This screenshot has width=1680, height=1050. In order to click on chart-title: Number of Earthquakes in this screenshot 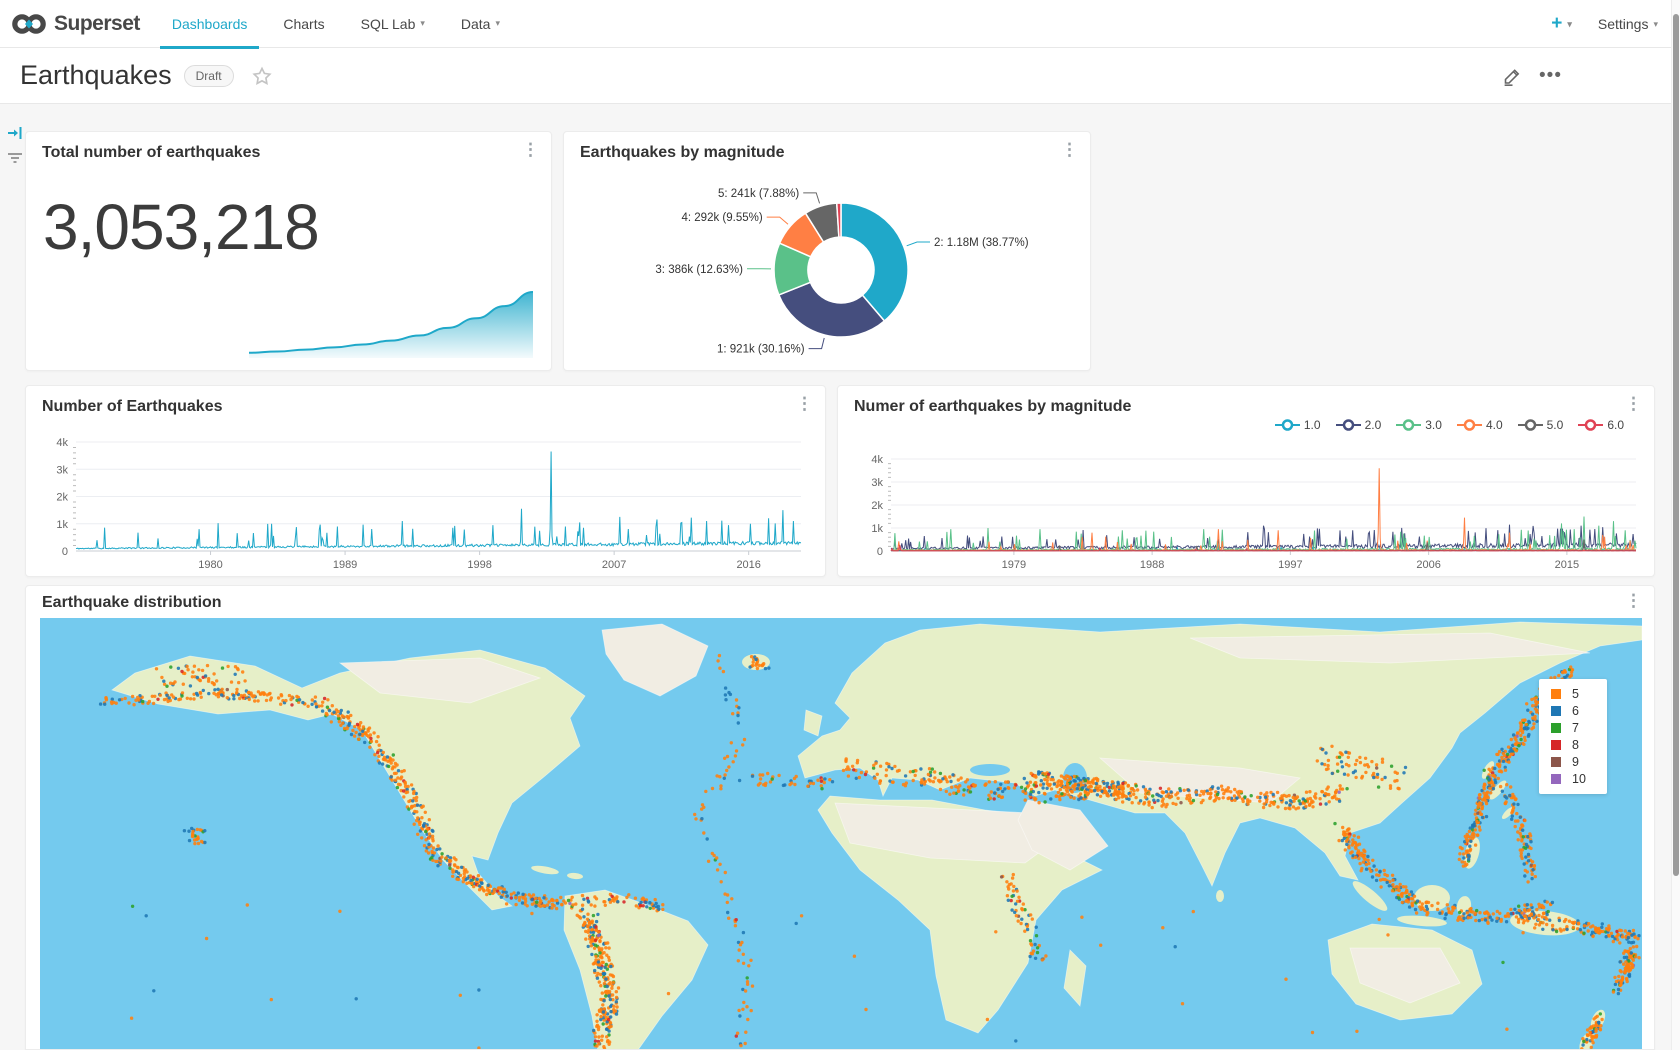, I will do `click(132, 406)`.